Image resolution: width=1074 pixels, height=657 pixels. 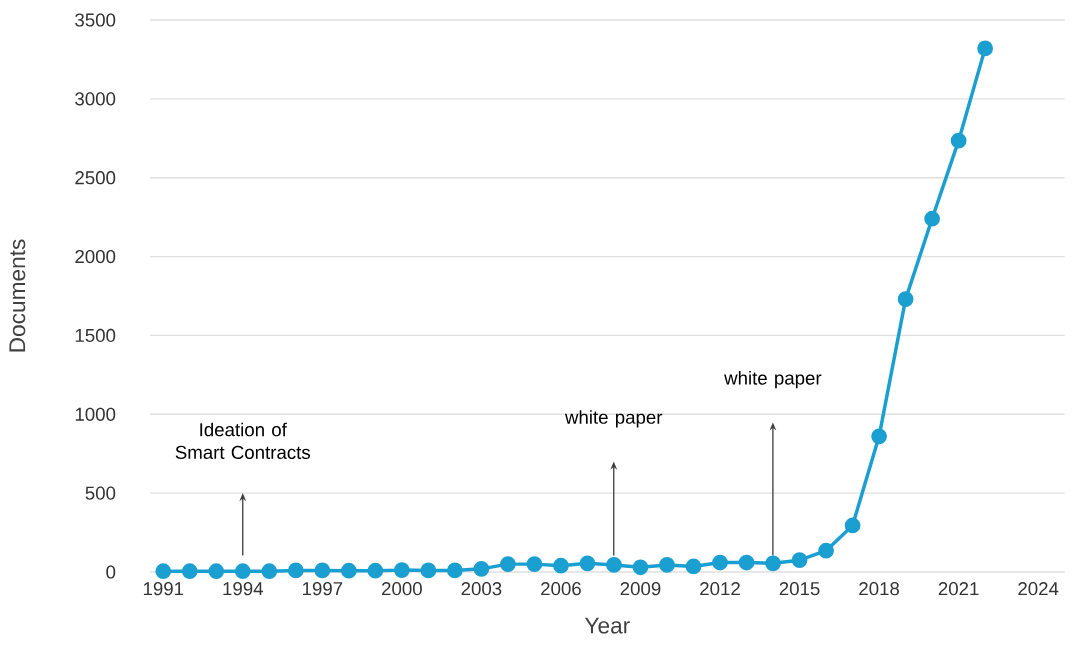 I want to click on x-tick-label: 2006, so click(x=561, y=589).